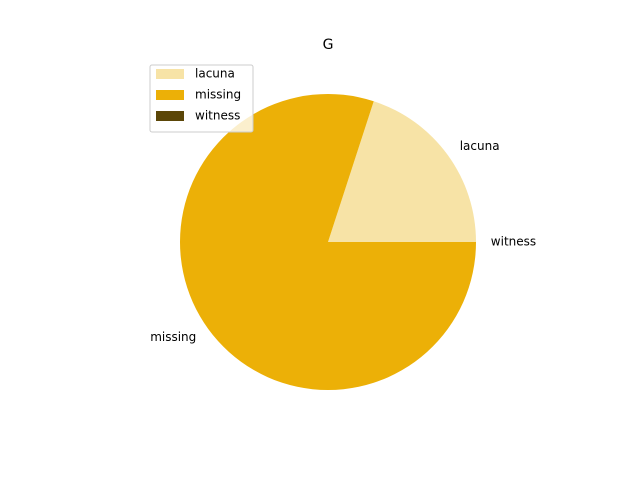 The width and height of the screenshot is (640, 480). Describe the element at coordinates (328, 45) in the screenshot. I see `chart-title: G` at that location.